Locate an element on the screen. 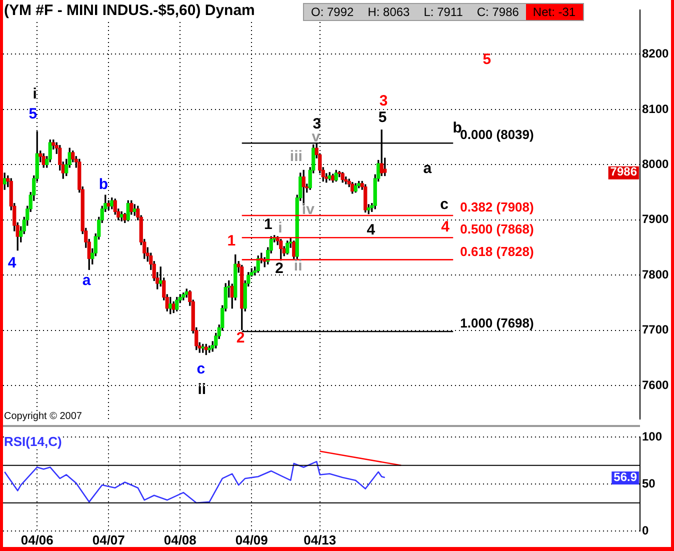 The height and width of the screenshot is (551, 674). annotation: 0.618 (7828) is located at coordinates (497, 251).